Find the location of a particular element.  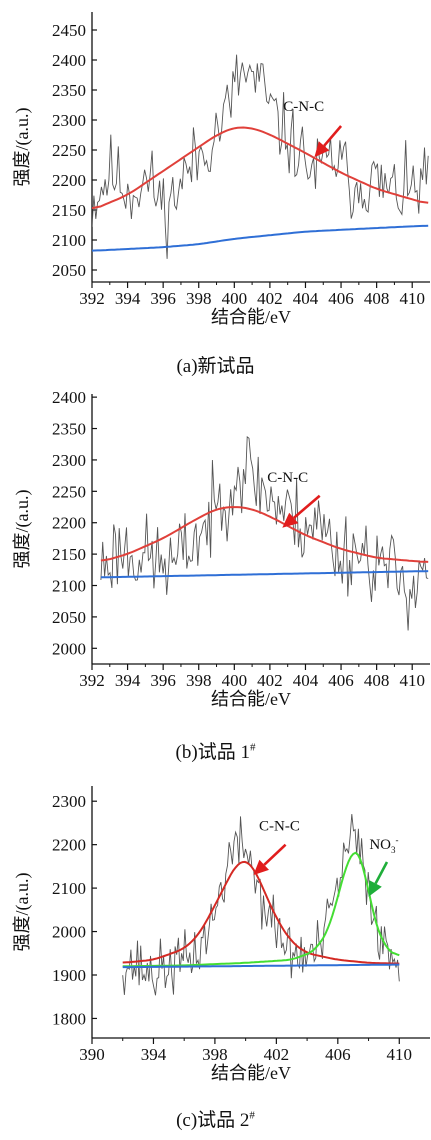

annotation-label-c: C-N-C is located at coordinates (279, 826).